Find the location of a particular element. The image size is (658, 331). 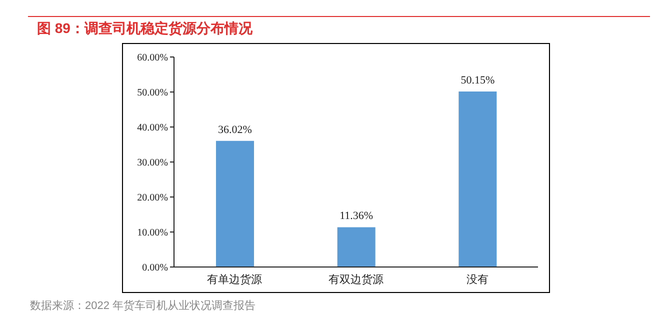

data-label: 50.15% is located at coordinates (477, 80).